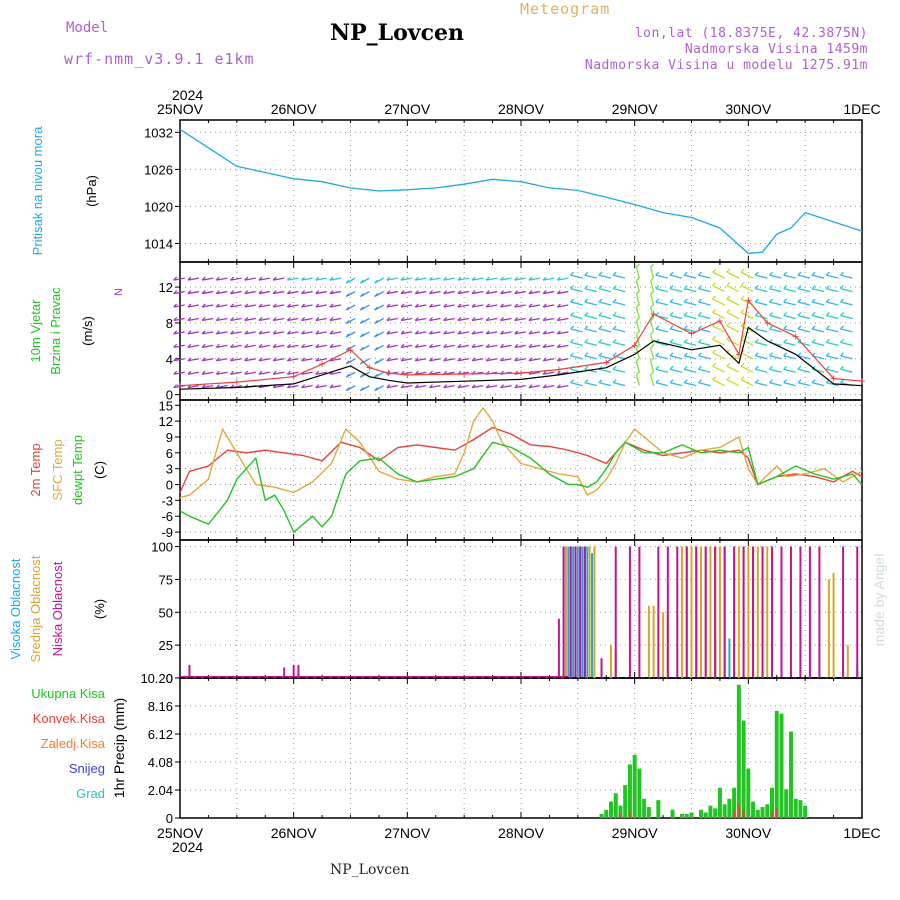 The width and height of the screenshot is (900, 900). Describe the element at coordinates (370, 870) in the screenshot. I see `footer-station: NP_Lovcen` at that location.